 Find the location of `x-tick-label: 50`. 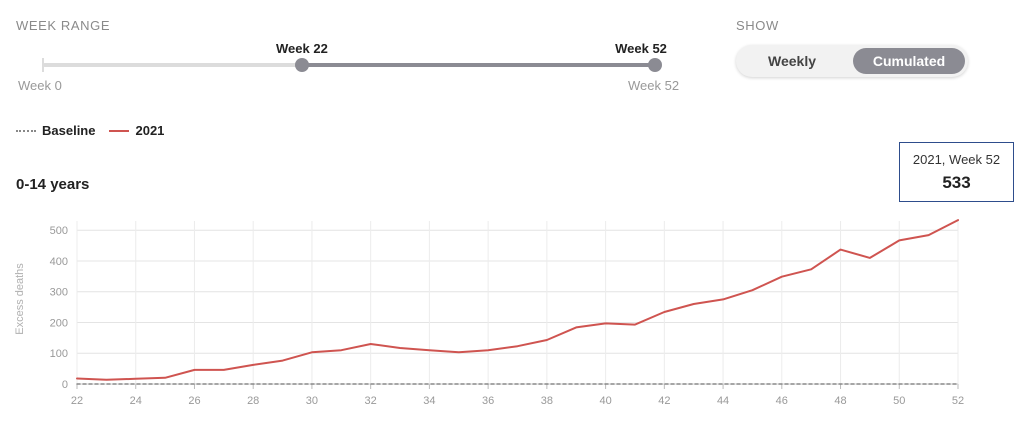

x-tick-label: 50 is located at coordinates (899, 401).